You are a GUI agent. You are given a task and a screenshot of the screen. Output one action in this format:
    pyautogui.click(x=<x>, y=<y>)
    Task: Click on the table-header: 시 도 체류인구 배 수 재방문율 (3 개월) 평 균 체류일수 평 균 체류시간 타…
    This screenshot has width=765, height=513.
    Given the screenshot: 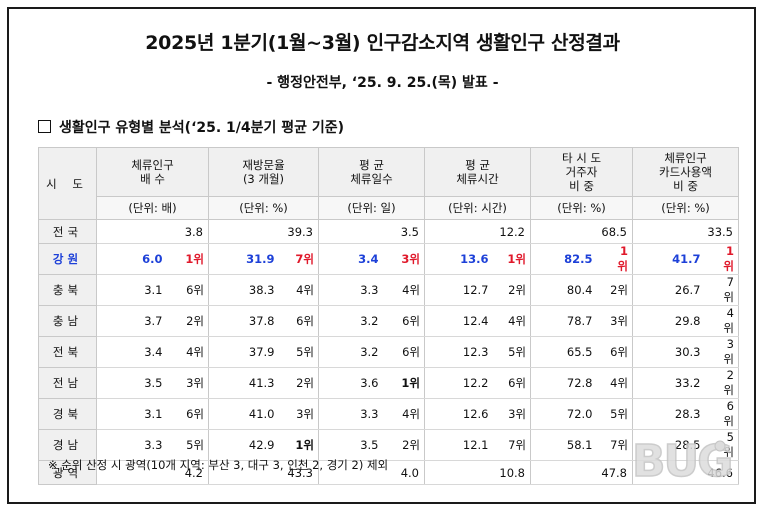 What is the action you would take?
    pyautogui.click(x=388, y=183)
    